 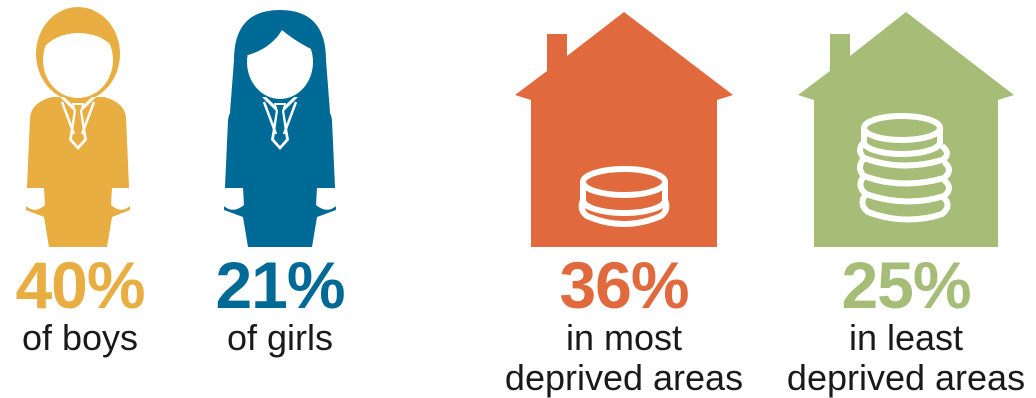 I want to click on boys-caption: of boys, so click(x=80, y=337).